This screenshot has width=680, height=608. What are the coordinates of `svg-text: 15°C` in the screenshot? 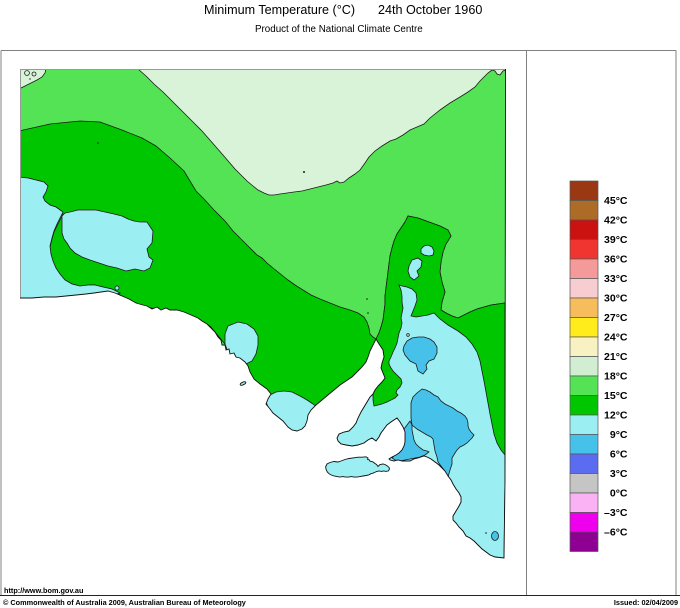 It's located at (616, 396).